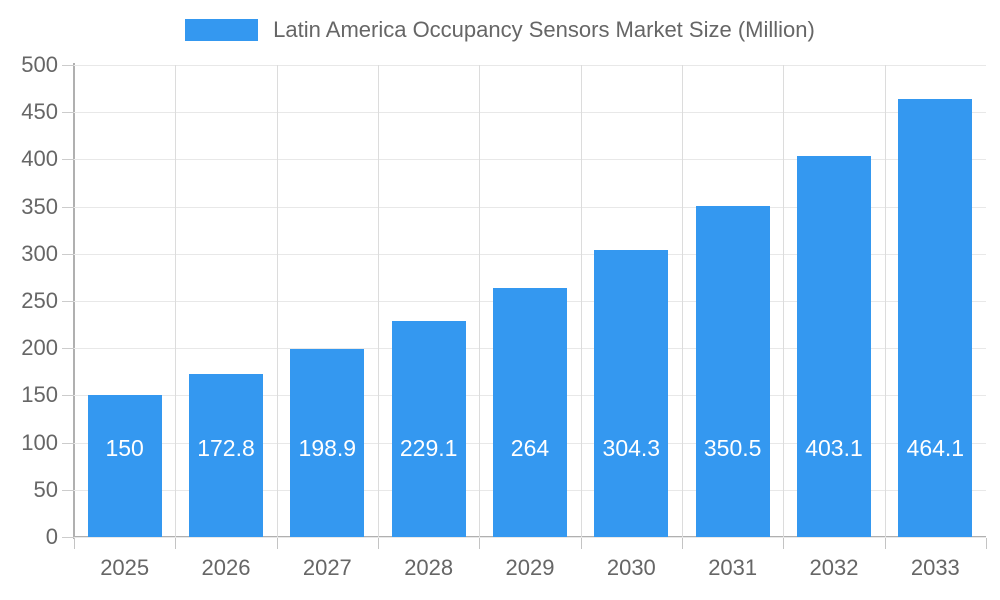 The width and height of the screenshot is (1000, 600). I want to click on legend-color-swatch, so click(222, 30).